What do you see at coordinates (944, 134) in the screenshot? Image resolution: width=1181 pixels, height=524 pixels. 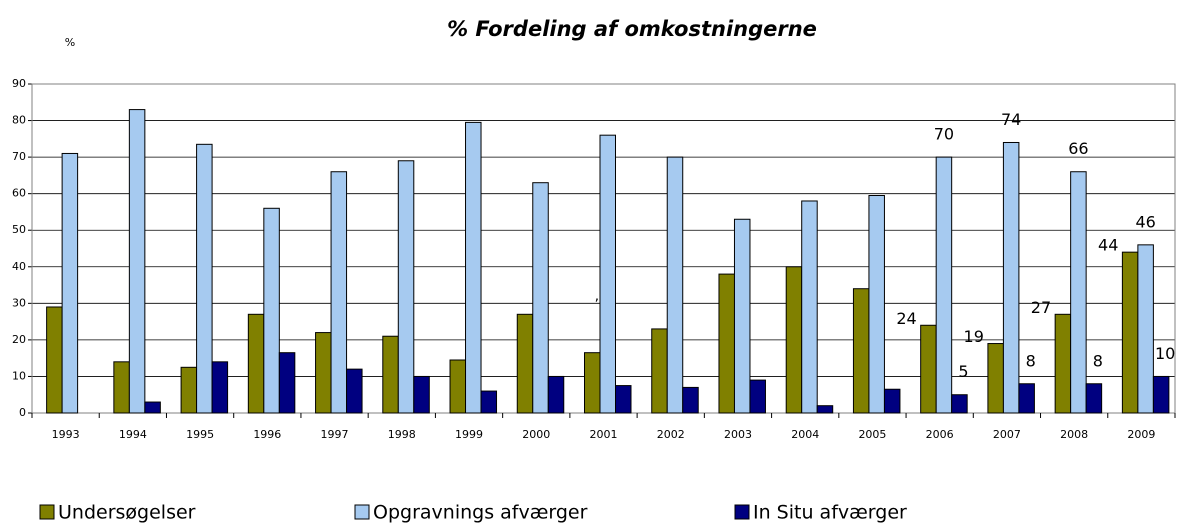 I see `data-label: 70` at bounding box center [944, 134].